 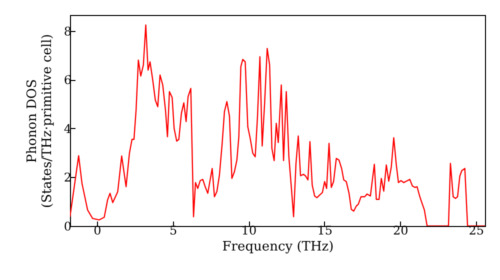 What do you see at coordinates (39, 121) in the screenshot?
I see `y-axis-title: Phonon DOS (States/THz·primitive cell)` at bounding box center [39, 121].